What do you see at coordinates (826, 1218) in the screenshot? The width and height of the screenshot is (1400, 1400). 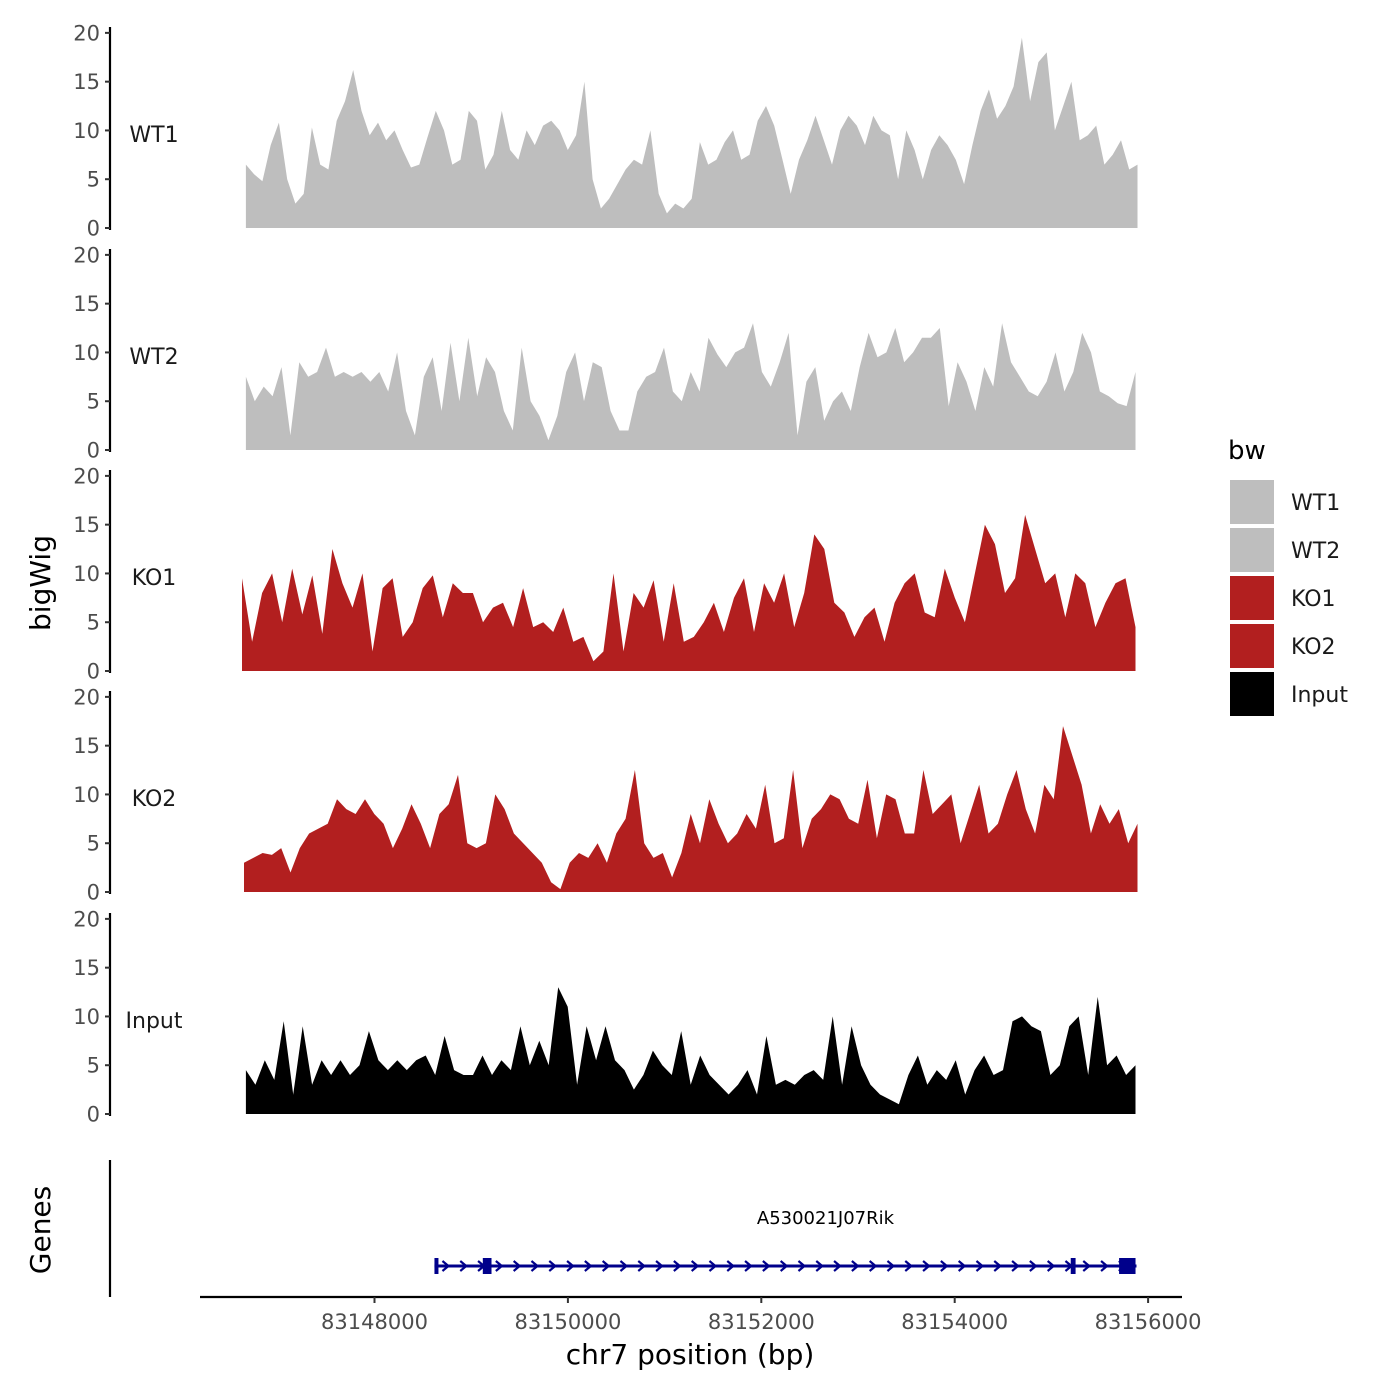 I see `gene-name-label: A530021J07Rik` at bounding box center [826, 1218].